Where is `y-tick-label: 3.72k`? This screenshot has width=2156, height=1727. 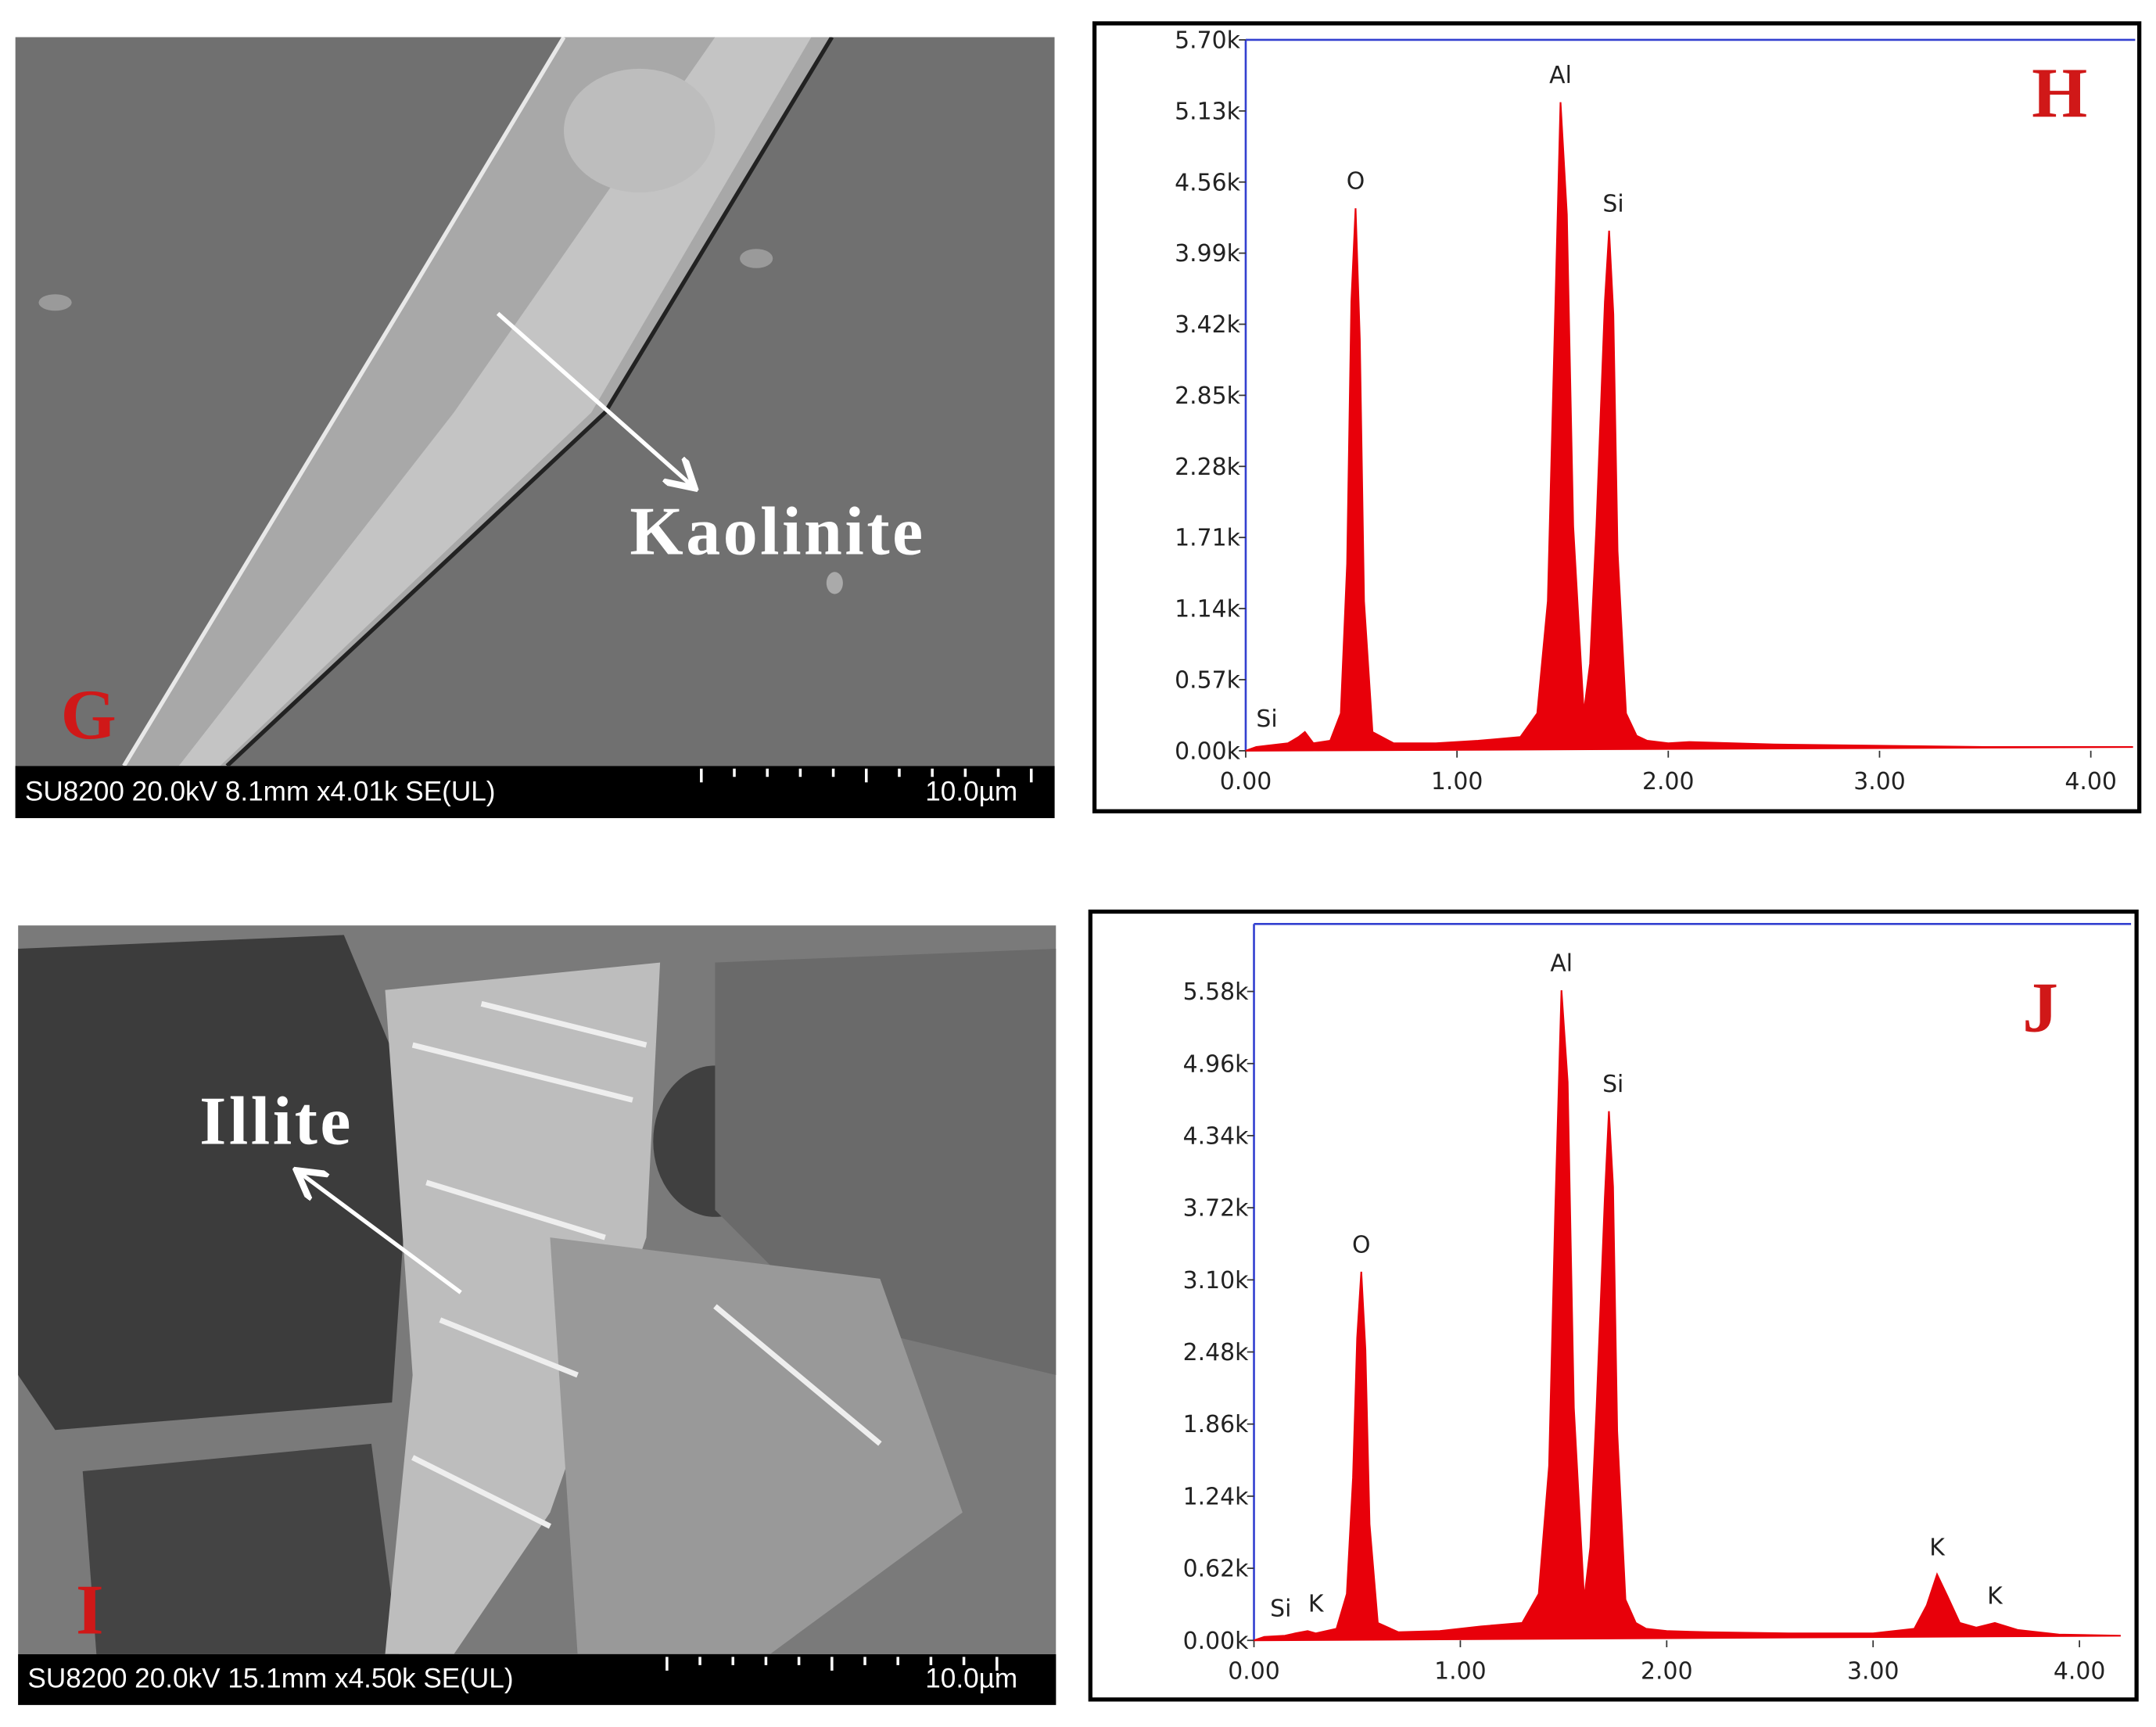 y-tick-label: 3.72k is located at coordinates (1216, 1209).